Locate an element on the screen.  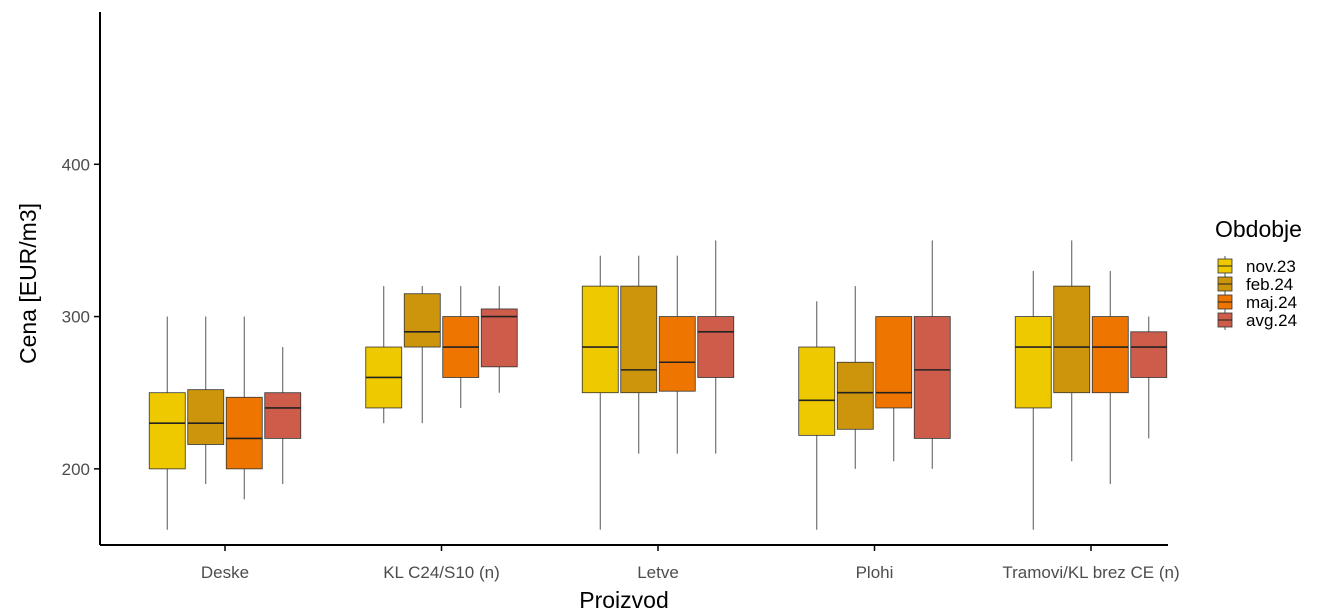
box-feb.24-0 is located at coordinates (206, 400).